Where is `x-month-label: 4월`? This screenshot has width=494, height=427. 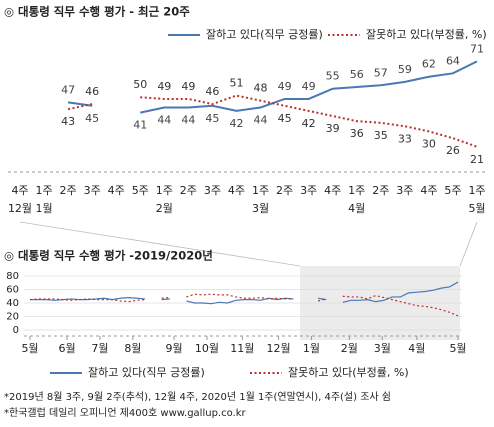 x-month-label: 4월 is located at coordinates (356, 208).